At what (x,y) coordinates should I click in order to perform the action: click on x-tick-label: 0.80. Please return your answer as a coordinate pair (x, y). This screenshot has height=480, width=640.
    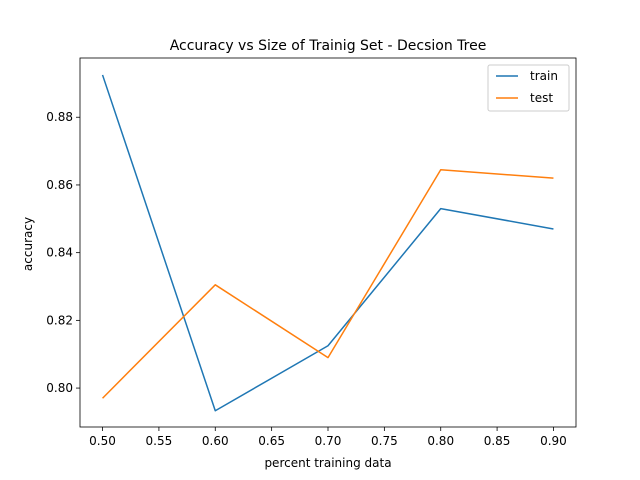
    Looking at the image, I should click on (440, 441).